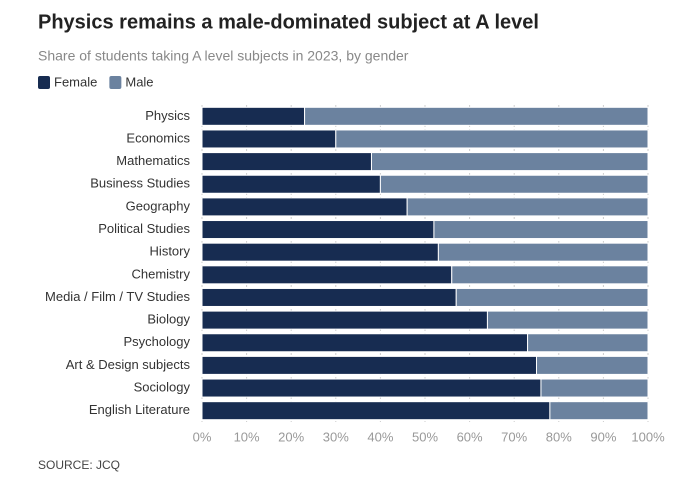 This screenshot has width=695, height=500. Describe the element at coordinates (648, 436) in the screenshot. I see `x-tick-label: 100%` at that location.